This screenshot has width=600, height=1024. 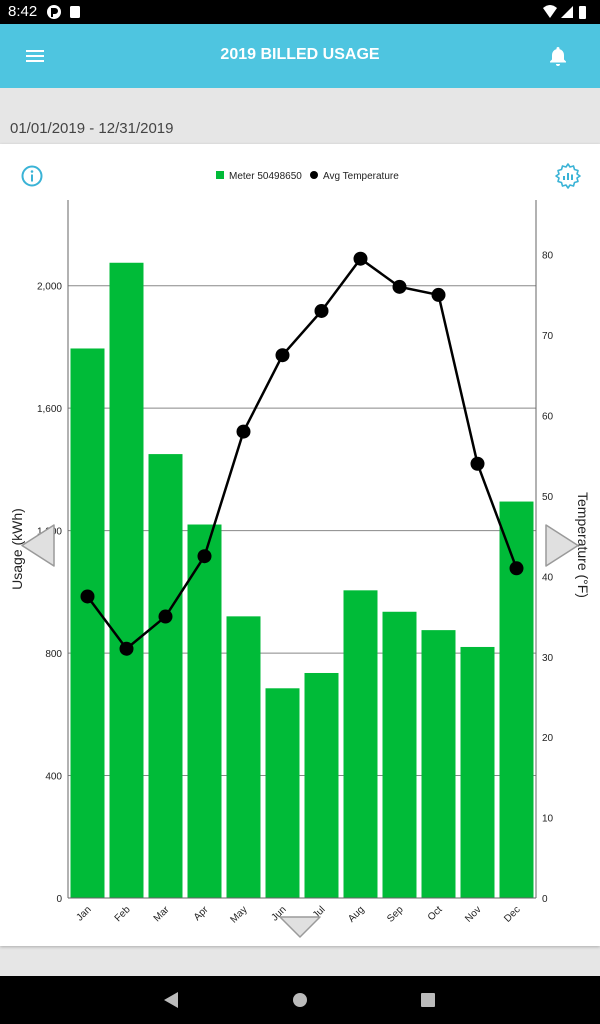 What do you see at coordinates (63, 12) in the screenshot?
I see `status-notification-icons` at bounding box center [63, 12].